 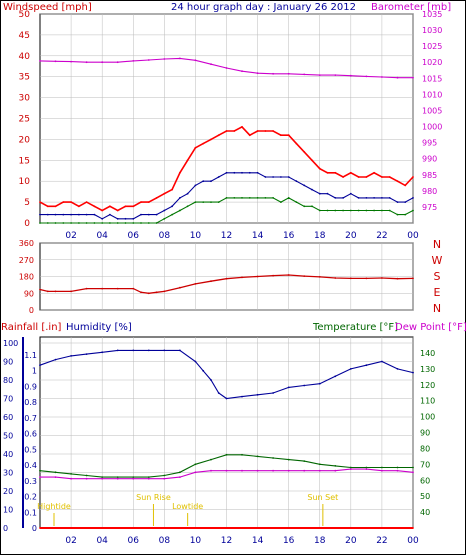 I want to click on humidity-y-tick-label: 20, so click(x=8, y=491).